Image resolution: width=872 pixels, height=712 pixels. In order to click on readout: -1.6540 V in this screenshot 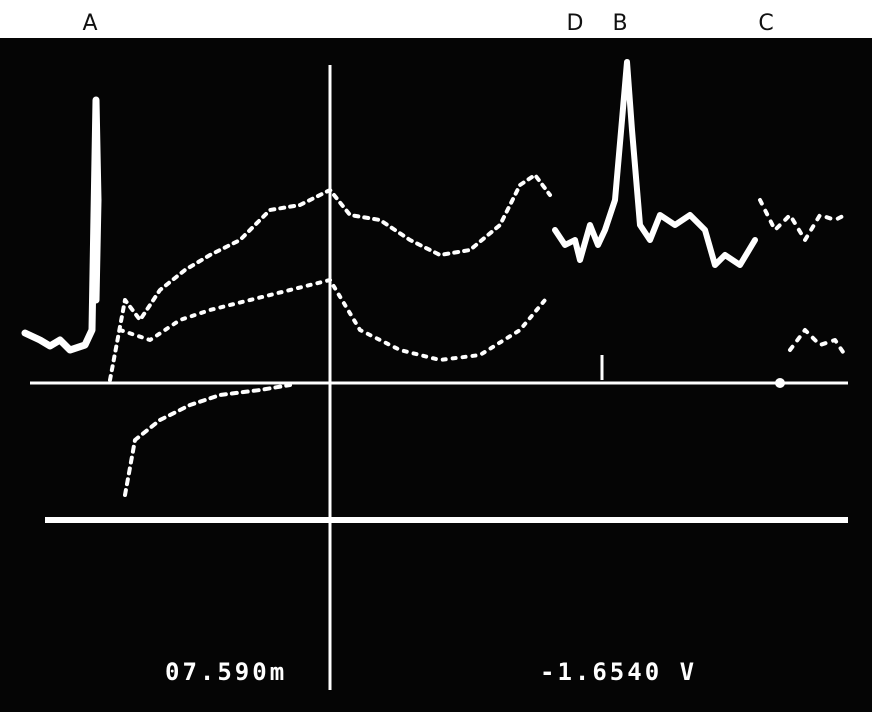, I will do `click(618, 672)`.